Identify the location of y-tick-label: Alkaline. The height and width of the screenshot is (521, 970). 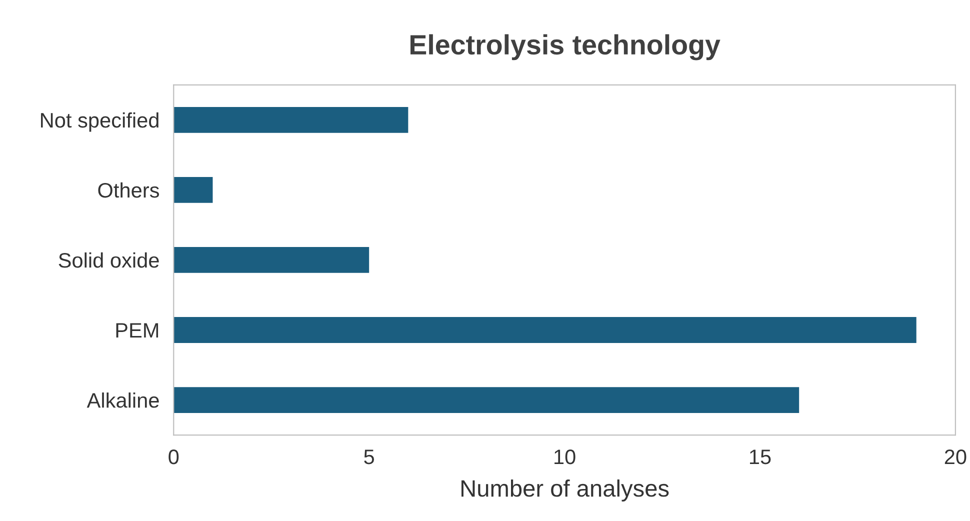
(122, 400).